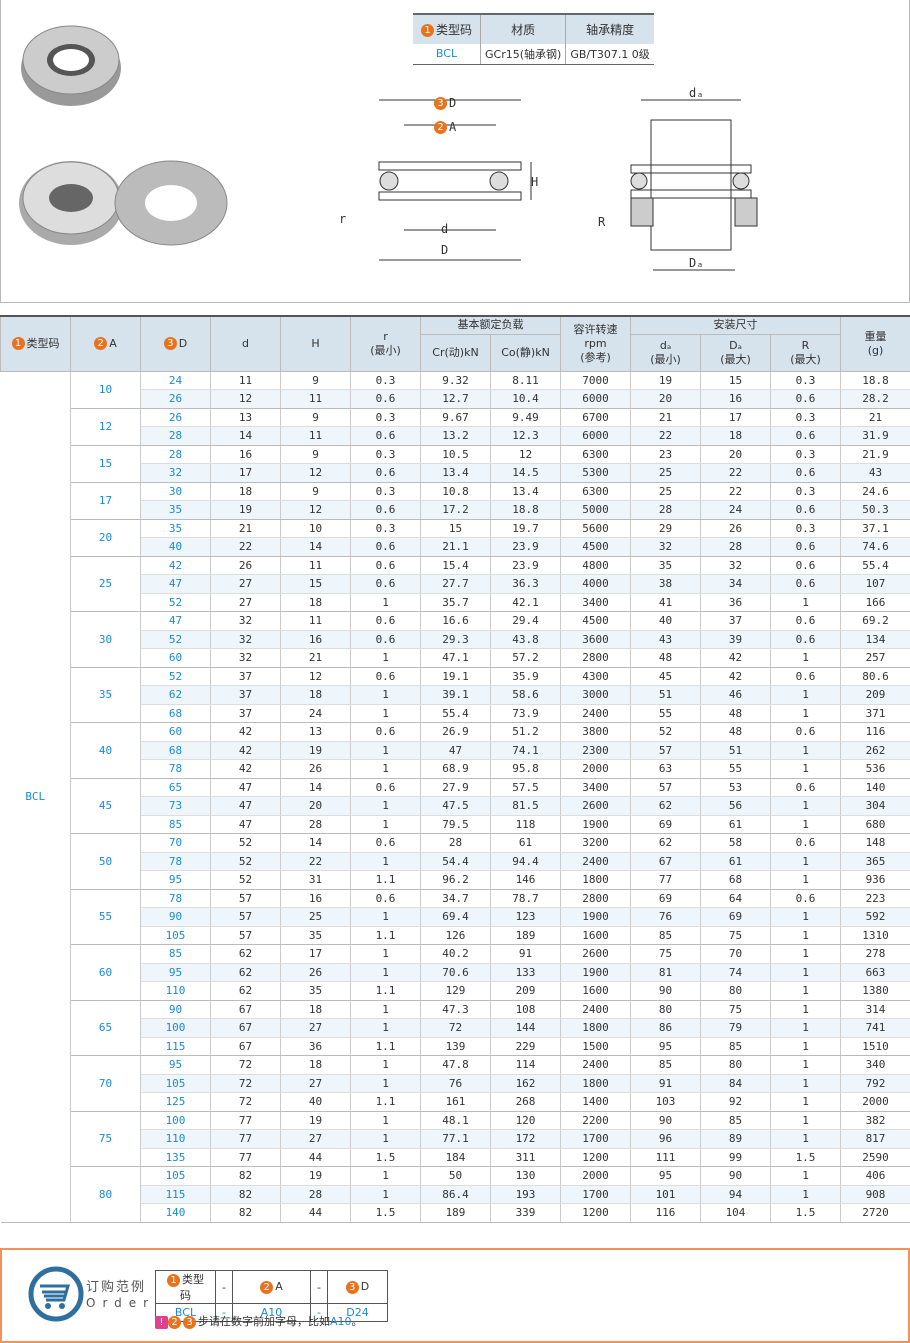 The image size is (910, 1343). I want to click on table-row: 20 35 21 10 0.3 15 19.7 5600 29 26 0.3 37.1, so click(455, 538).